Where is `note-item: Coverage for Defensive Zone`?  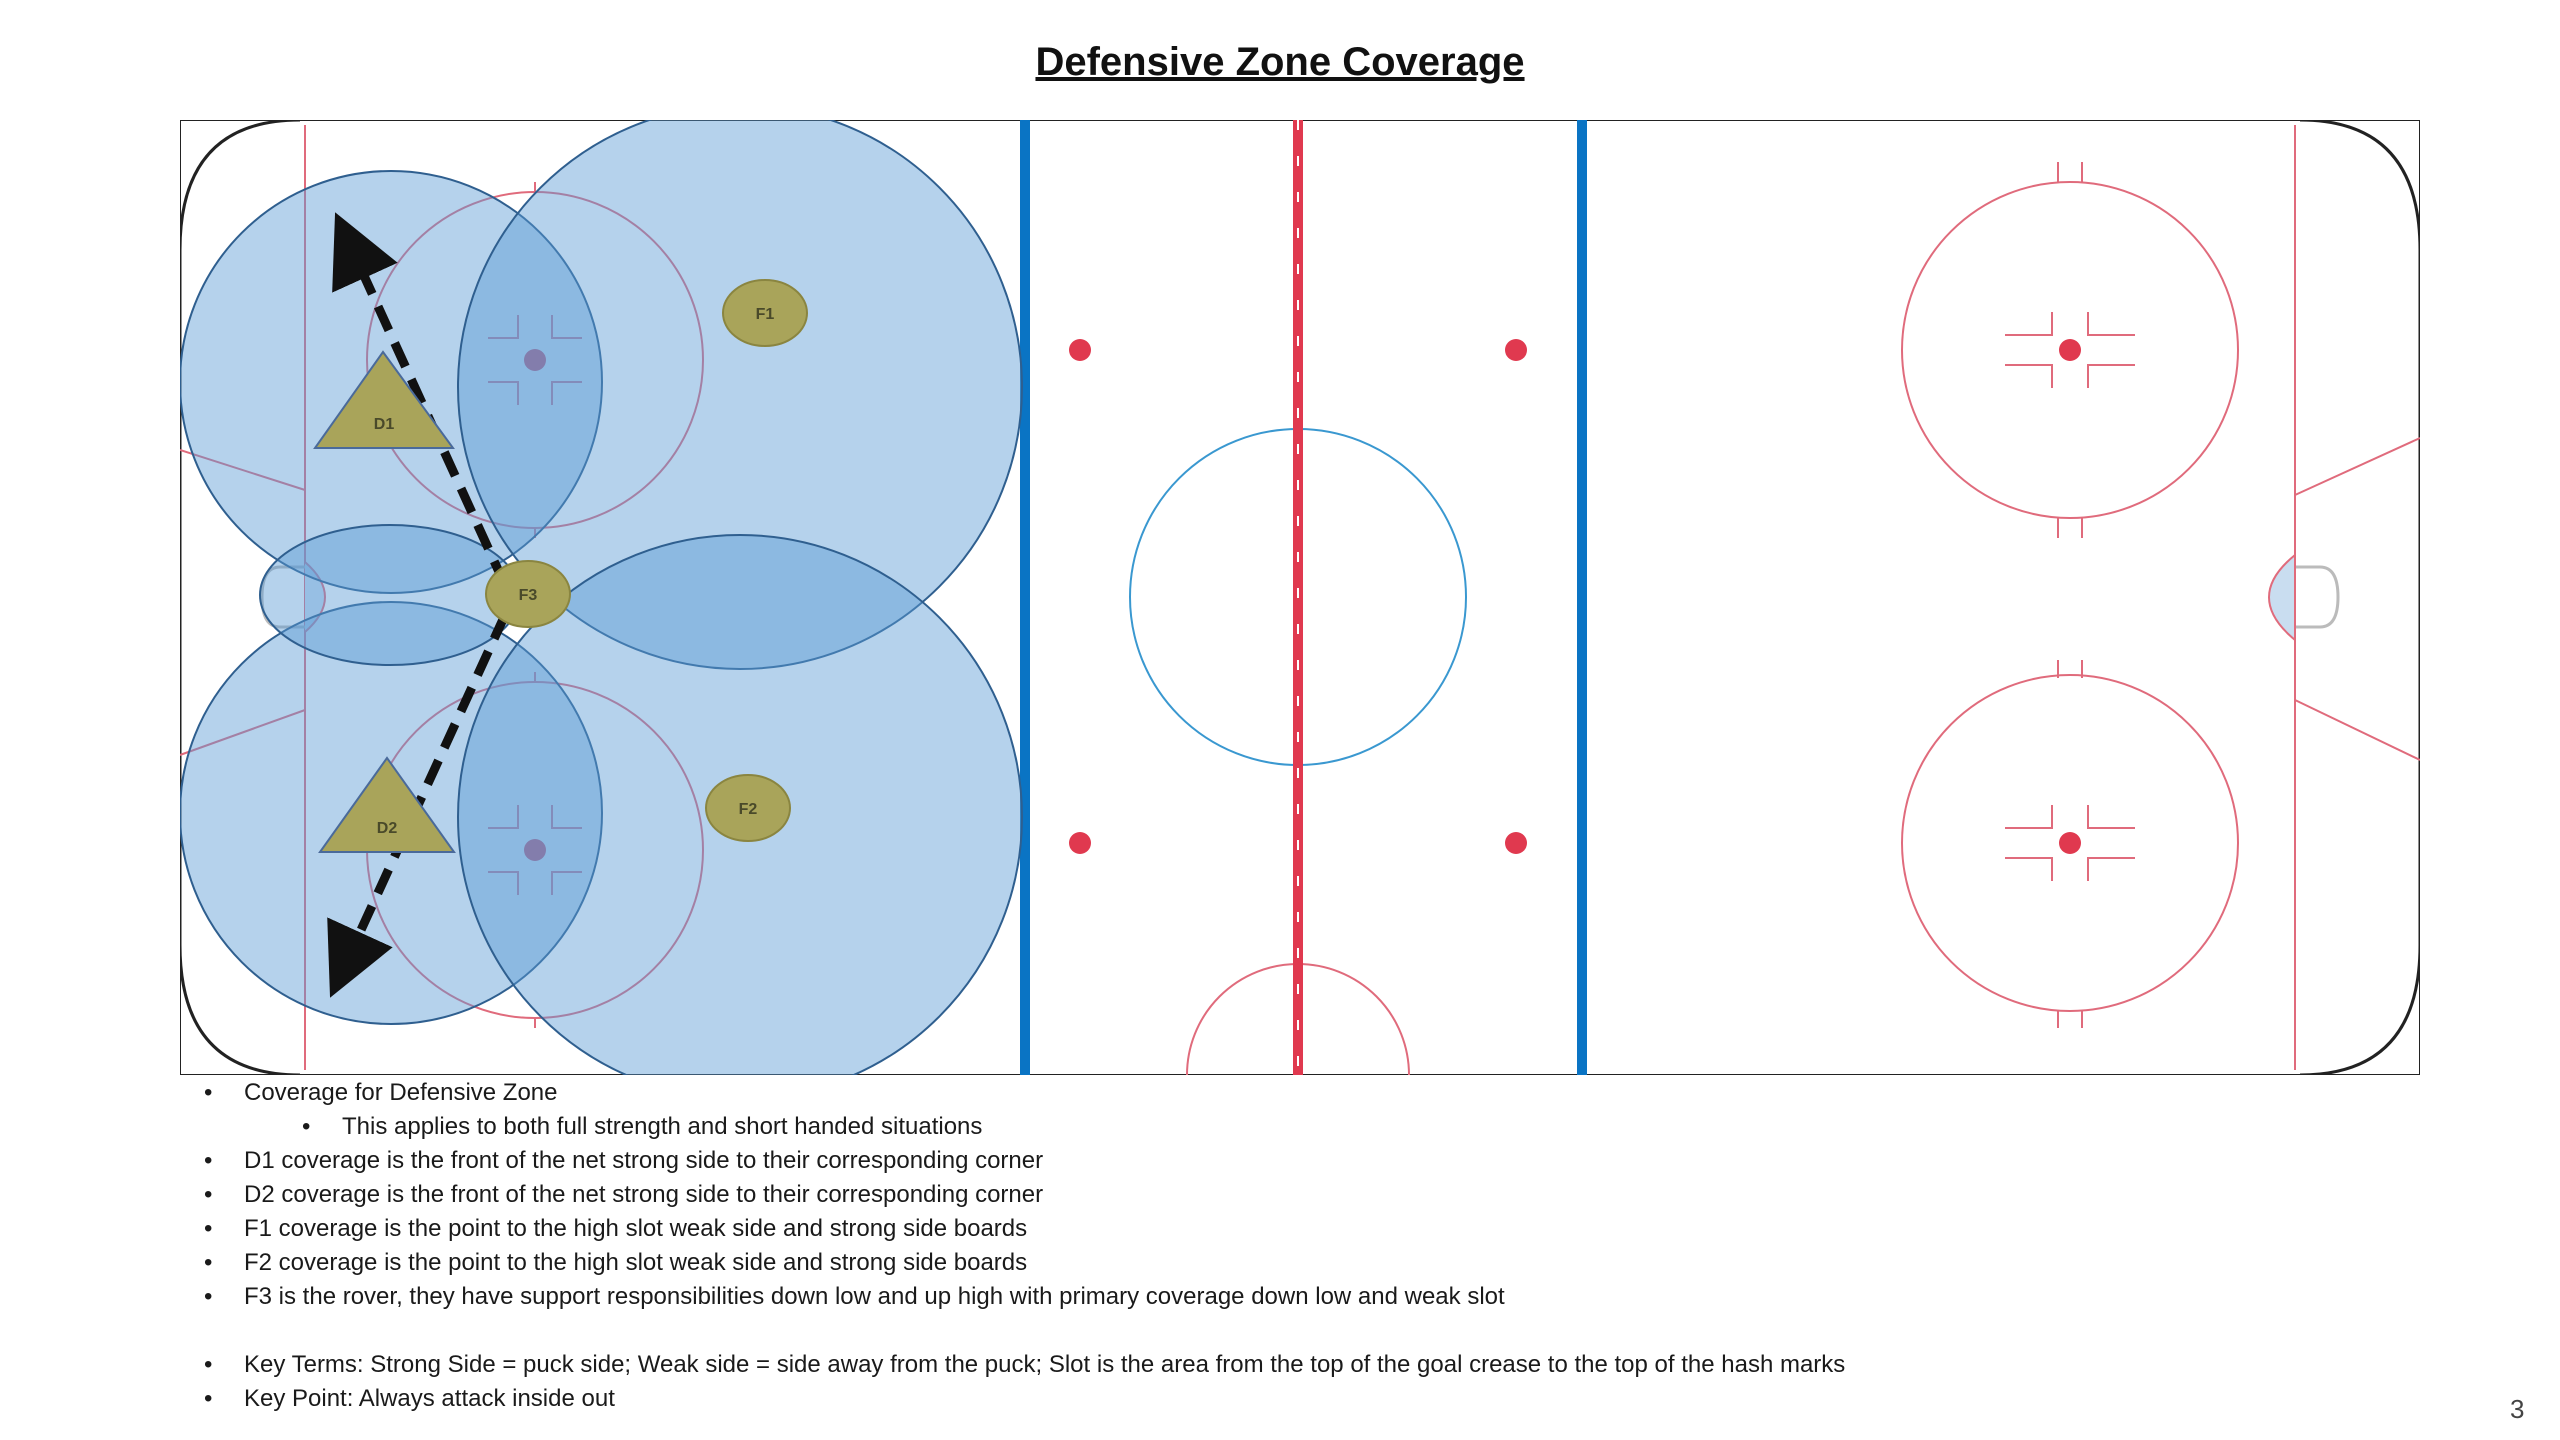
note-item: Coverage for Defensive Zone is located at coordinates (1300, 1093).